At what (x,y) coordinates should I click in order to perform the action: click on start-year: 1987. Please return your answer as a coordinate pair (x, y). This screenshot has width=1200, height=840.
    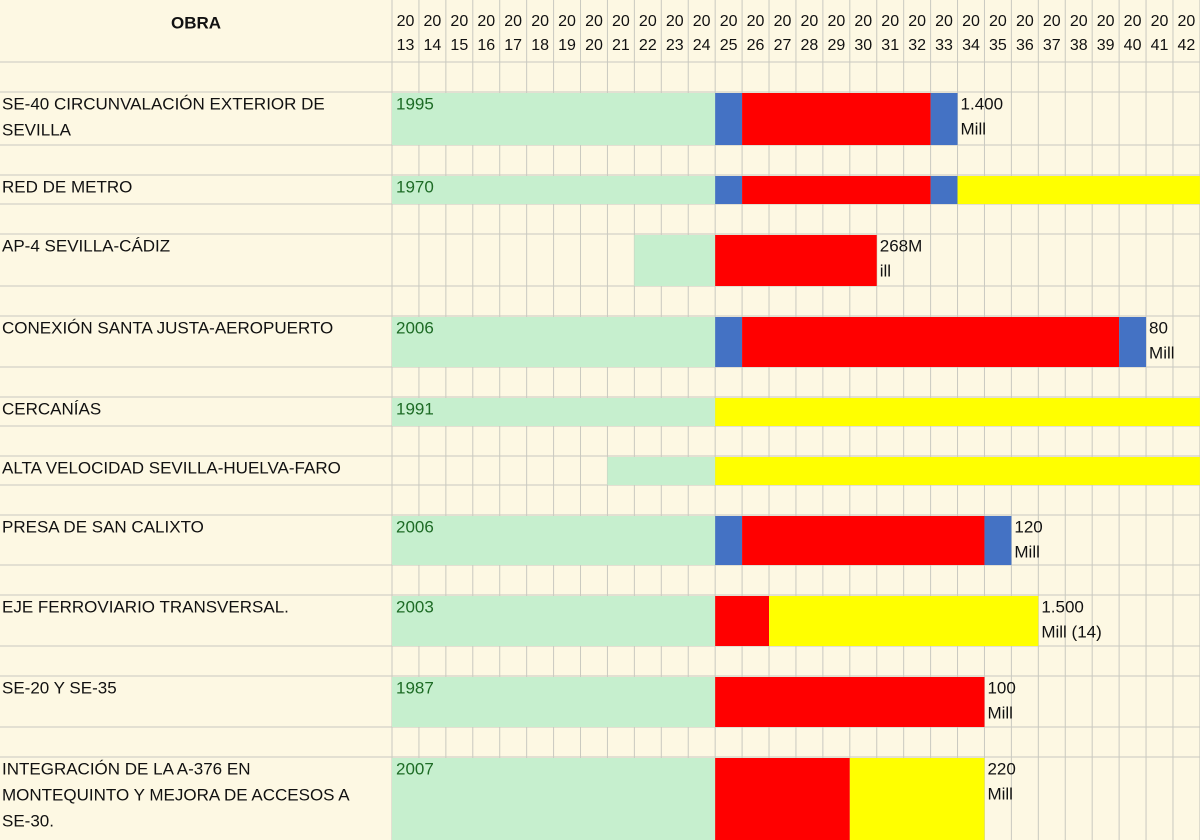
    Looking at the image, I should click on (415, 687).